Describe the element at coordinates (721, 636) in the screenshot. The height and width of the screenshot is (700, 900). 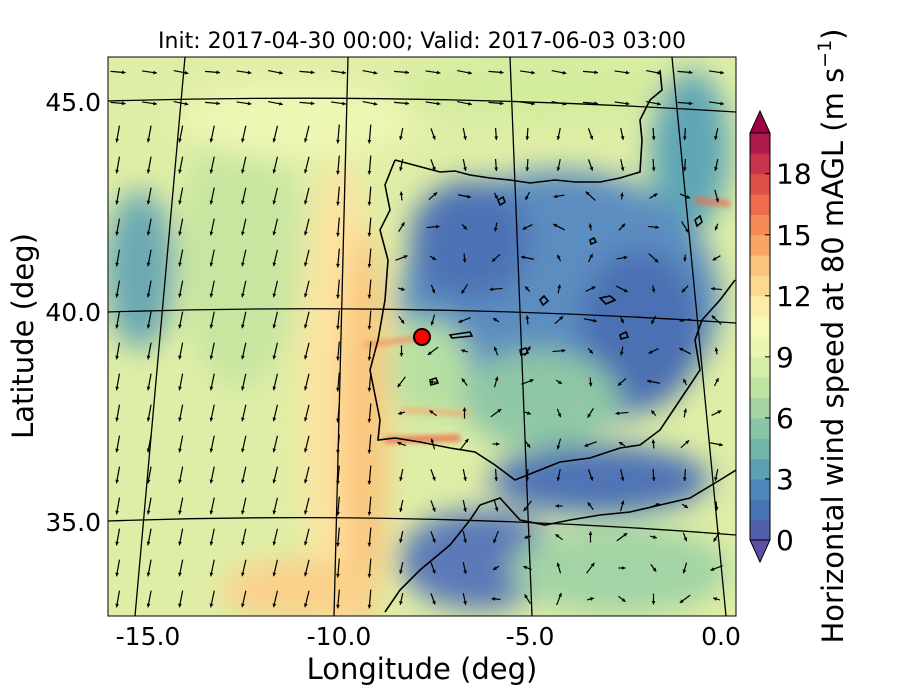
I see `x-tick-label-3: 0.0` at that location.